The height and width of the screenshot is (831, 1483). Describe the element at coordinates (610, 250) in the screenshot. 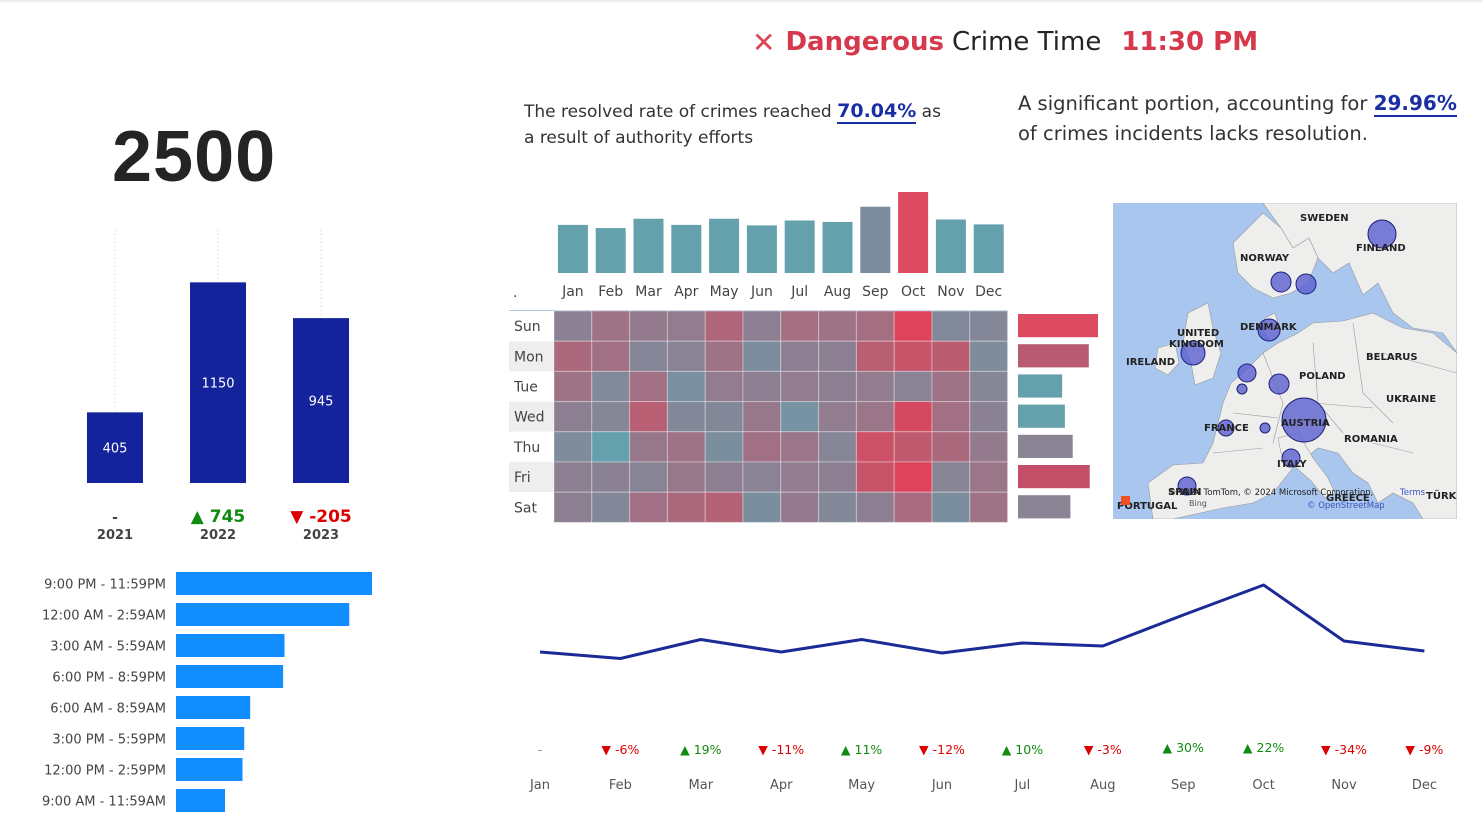

I see `month-column-Feb` at that location.